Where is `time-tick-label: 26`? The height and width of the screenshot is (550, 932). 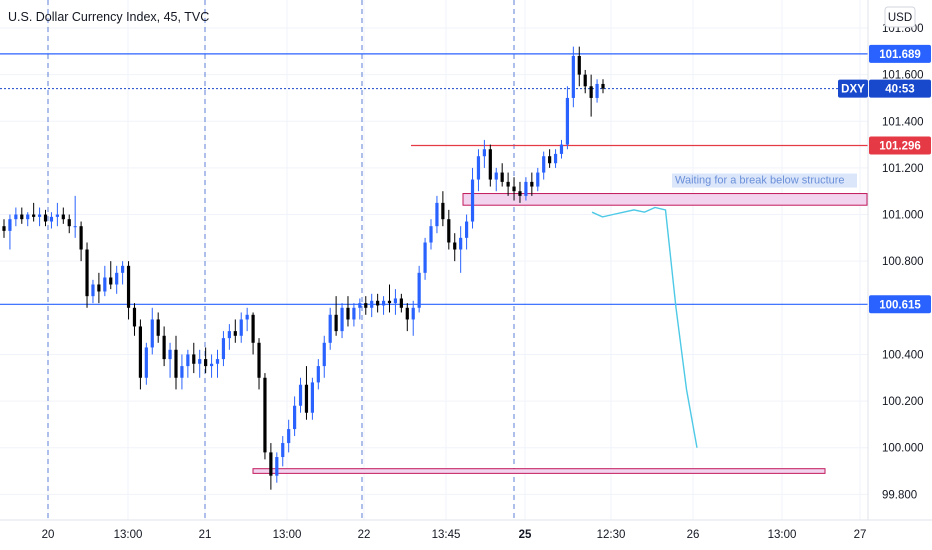 time-tick-label: 26 is located at coordinates (693, 535).